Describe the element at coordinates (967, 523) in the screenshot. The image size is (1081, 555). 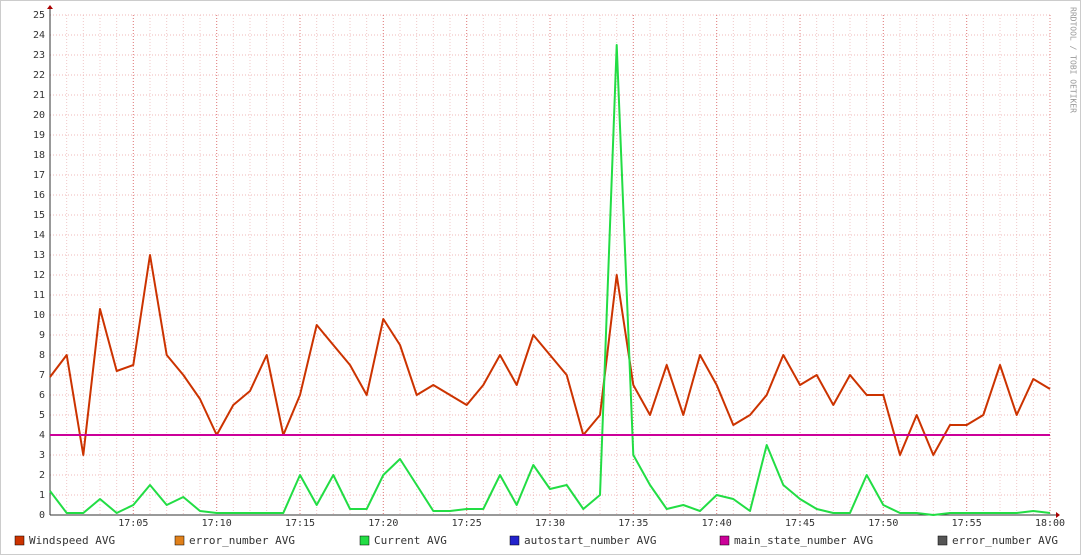
I see `x-tick-label: 17:55` at that location.